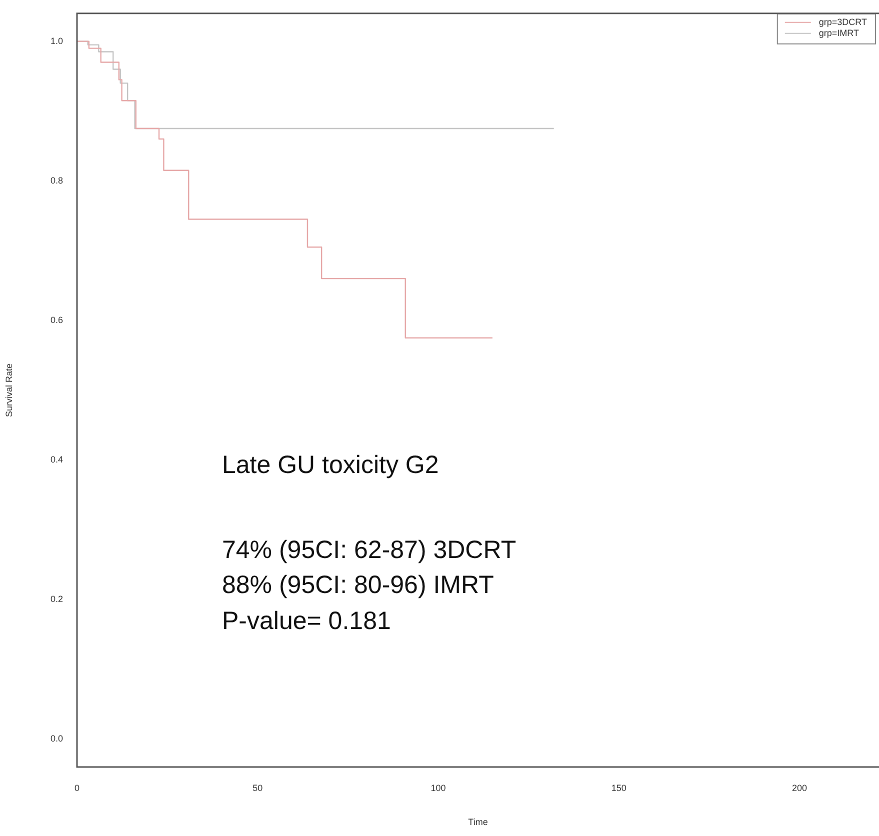 The image size is (879, 836). I want to click on annotation: 88% (95CI: 80-96) IMRT, so click(358, 585).